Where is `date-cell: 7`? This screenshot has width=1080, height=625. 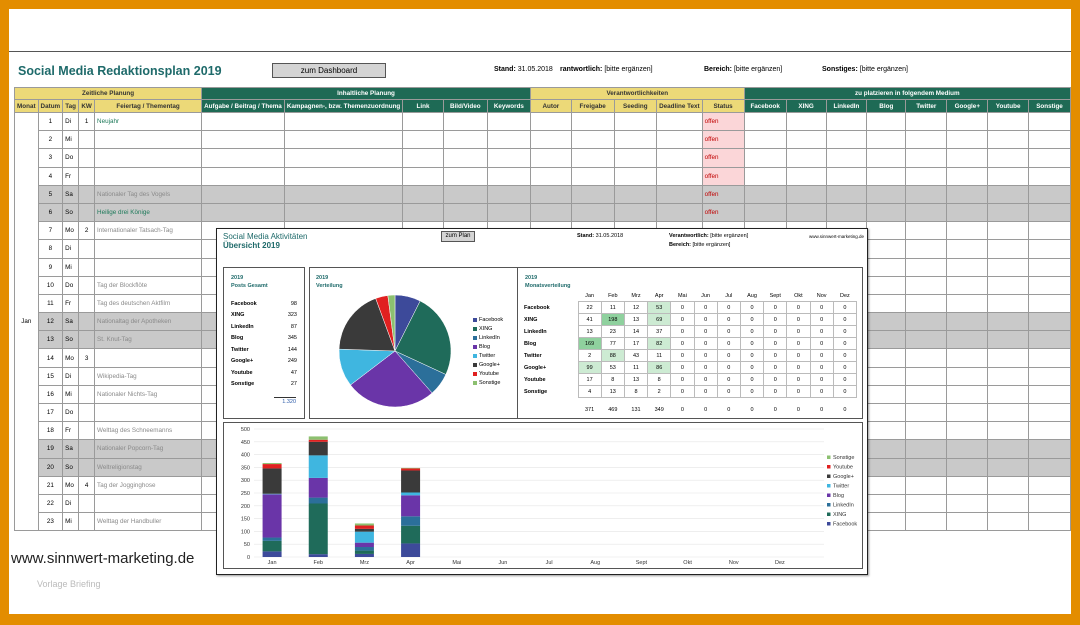
date-cell: 7 is located at coordinates (50, 231).